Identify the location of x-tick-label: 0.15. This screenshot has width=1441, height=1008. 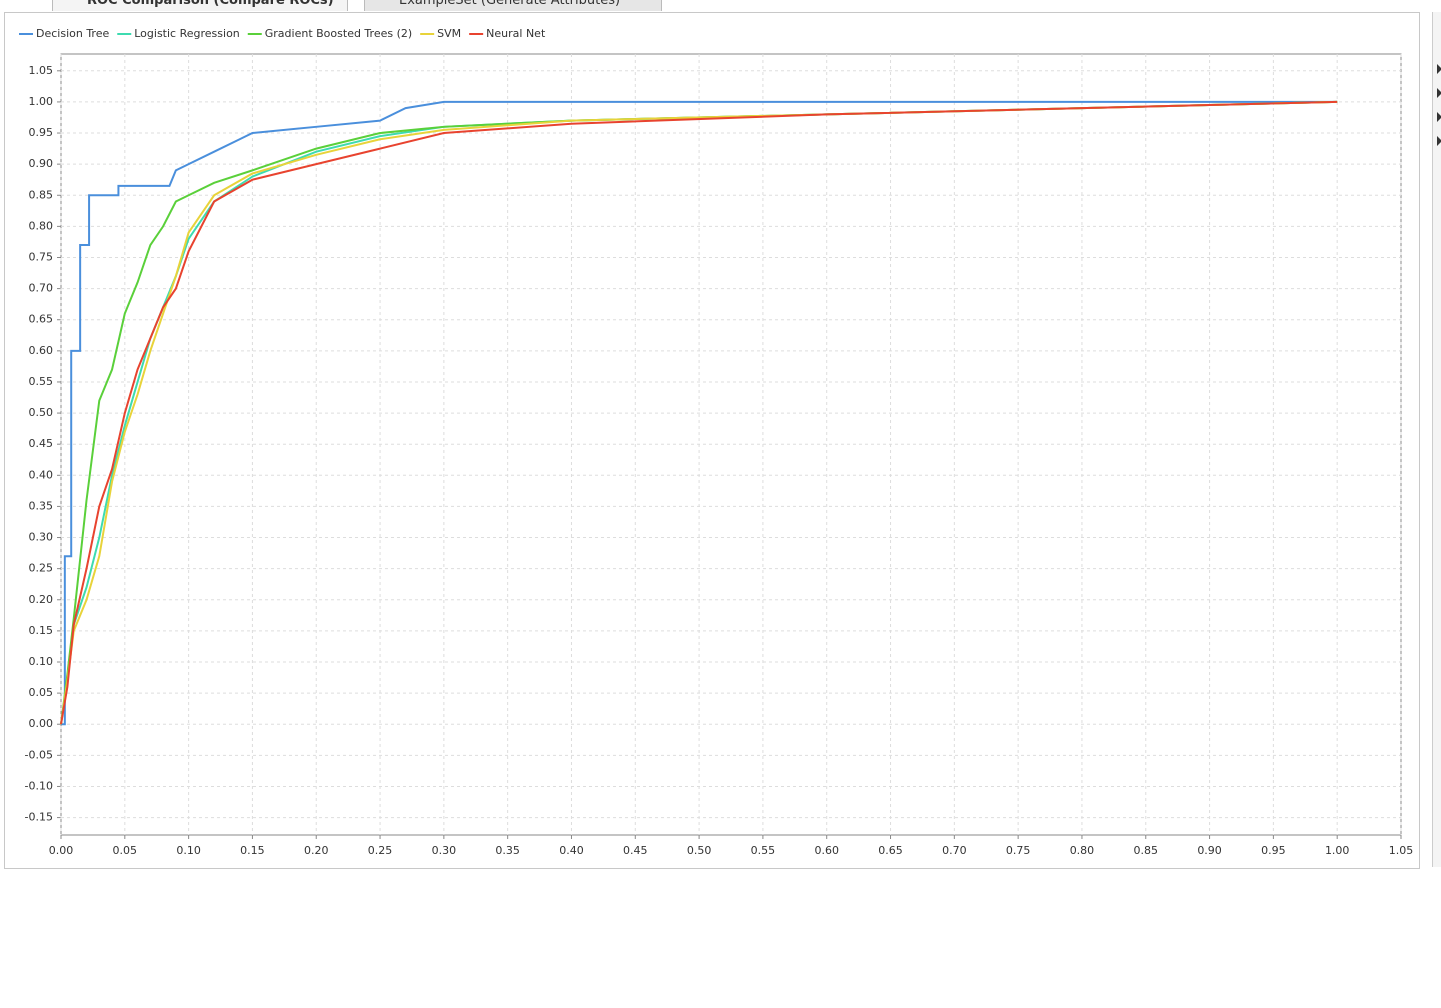
(252, 850).